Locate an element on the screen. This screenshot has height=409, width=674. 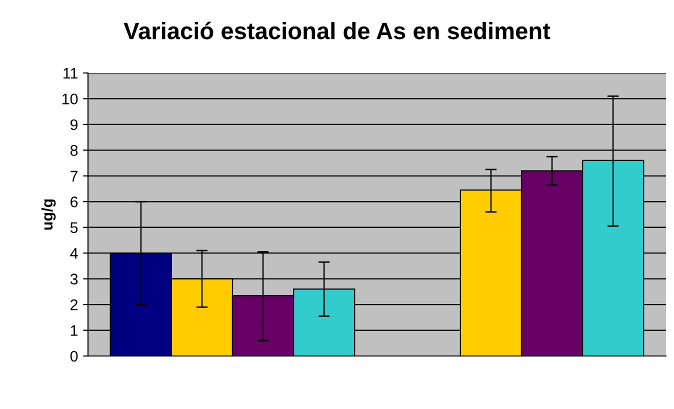
y-tick-label: 2 is located at coordinates (74, 304).